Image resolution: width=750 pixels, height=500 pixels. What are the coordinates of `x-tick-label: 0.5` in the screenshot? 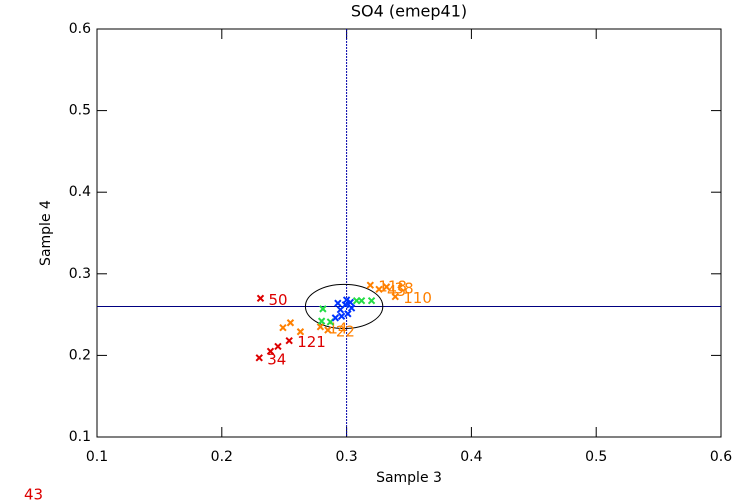 It's located at (596, 457).